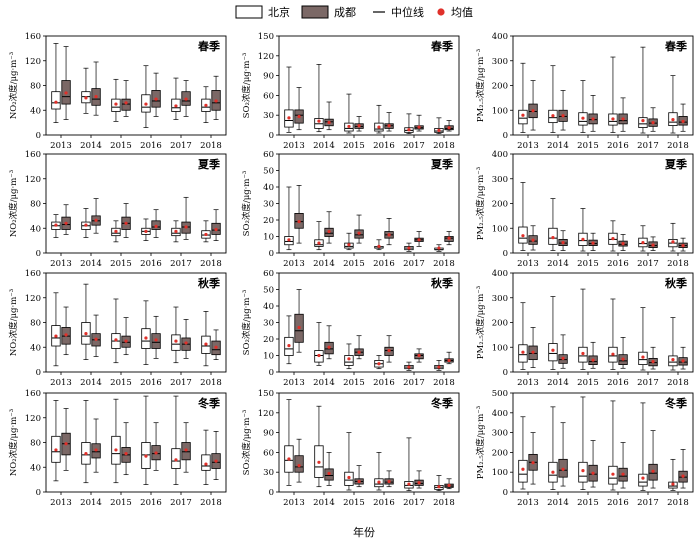 This screenshot has width=700, height=541. Describe the element at coordinates (35, 205) in the screenshot. I see `y-tick-label: 80` at that location.